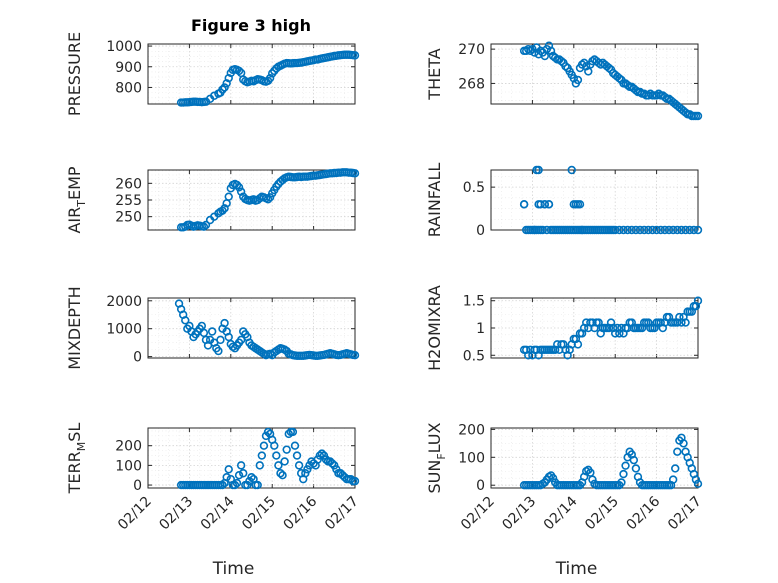 The image size is (778, 583). I want to click on x-tick-label: 02/13, so click(176, 514).